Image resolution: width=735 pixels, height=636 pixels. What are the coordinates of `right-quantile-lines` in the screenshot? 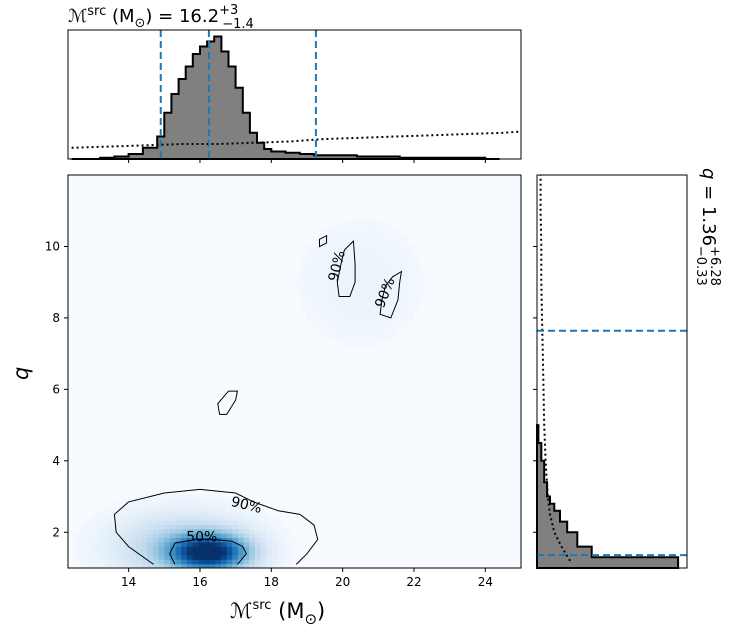 It's located at (612, 443).